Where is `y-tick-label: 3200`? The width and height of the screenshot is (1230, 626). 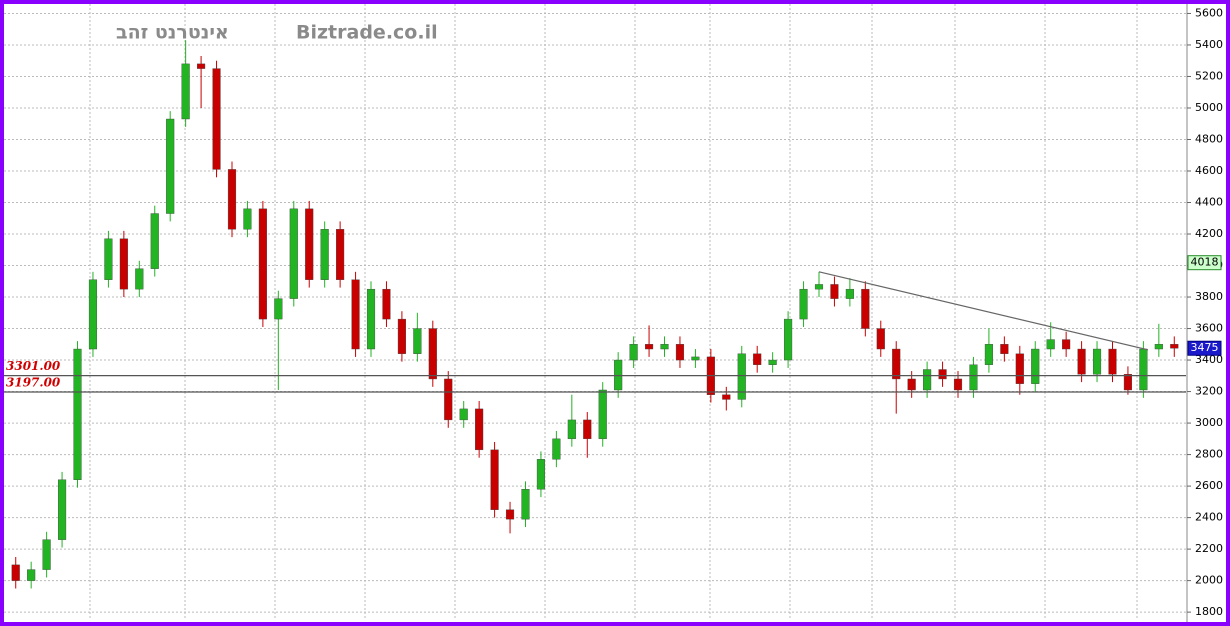
y-tick-label: 3200 is located at coordinates (1209, 391).